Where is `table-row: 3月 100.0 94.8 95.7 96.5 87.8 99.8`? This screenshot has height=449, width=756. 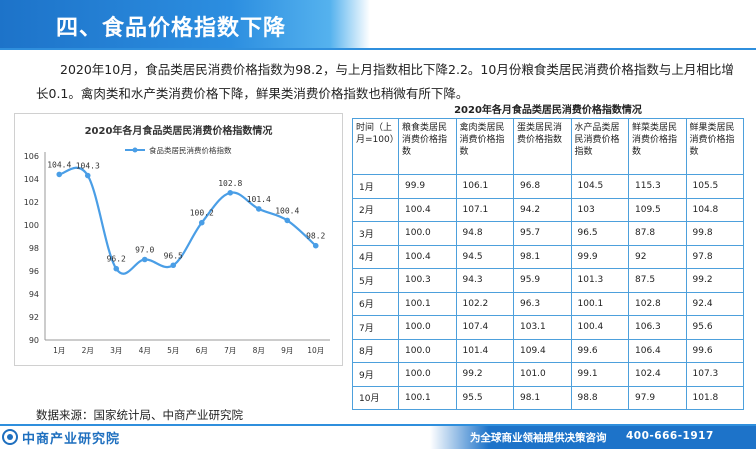 table-row: 3月 100.0 94.8 95.7 96.5 87.8 99.8 is located at coordinates (548, 233).